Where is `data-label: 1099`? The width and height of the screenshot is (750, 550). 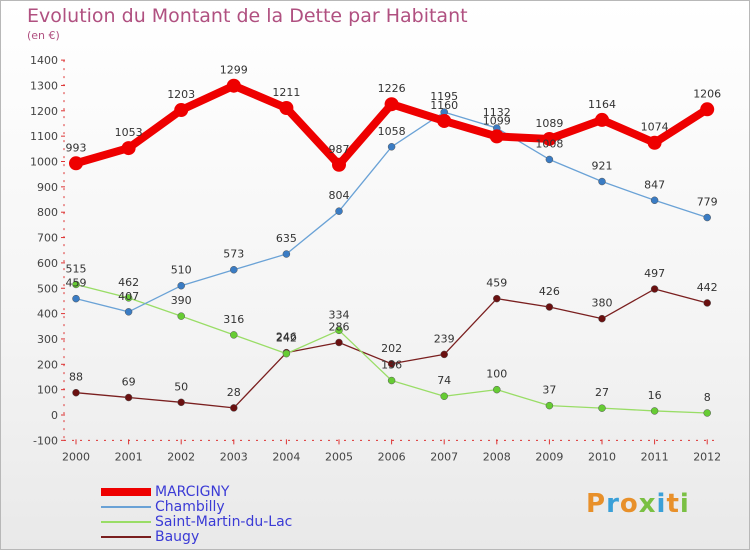
data-label: 1099 is located at coordinates (497, 120).